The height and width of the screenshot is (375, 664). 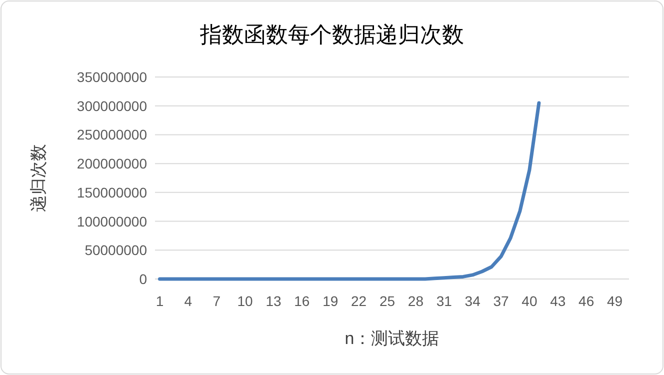 I want to click on x-tick-label: 13, so click(x=274, y=301).